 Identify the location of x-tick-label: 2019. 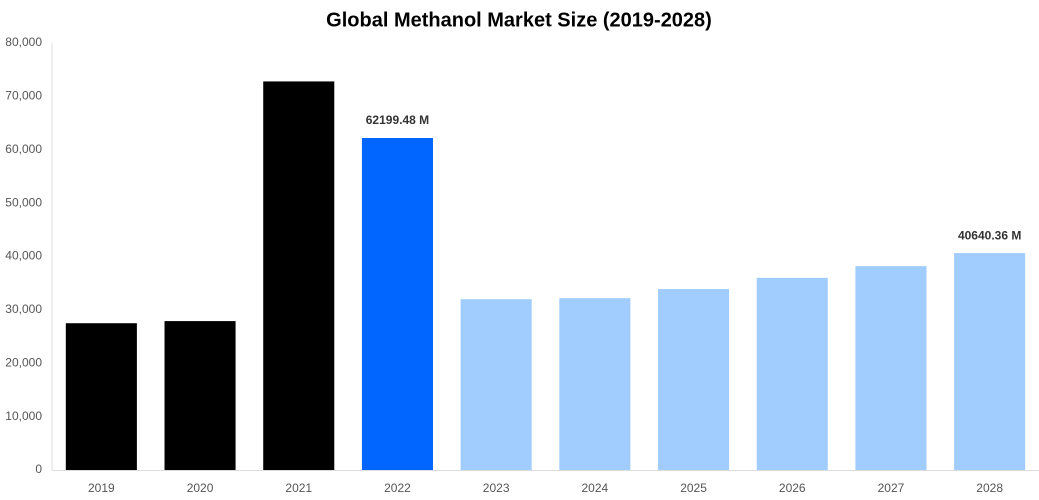
(101, 488).